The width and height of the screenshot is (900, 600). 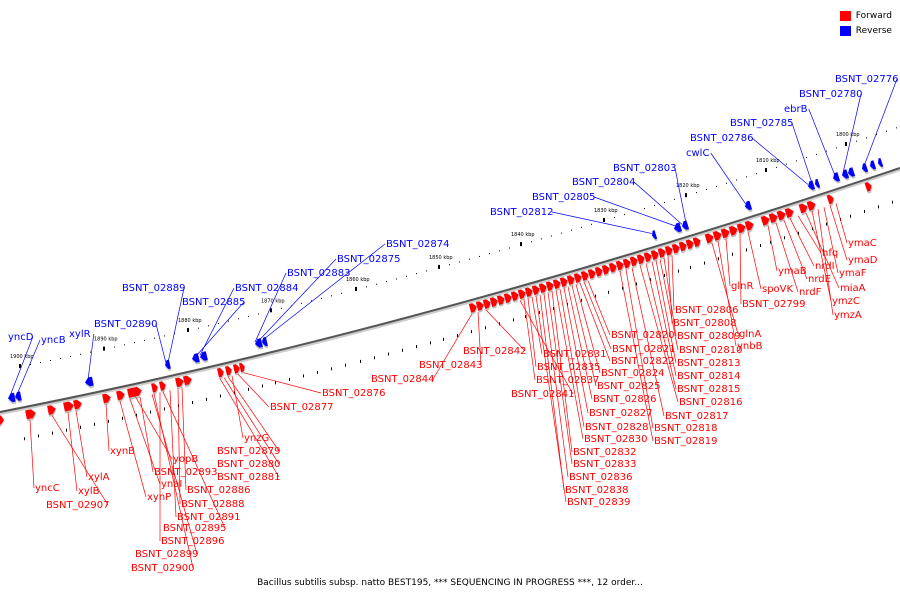 What do you see at coordinates (248, 477) in the screenshot?
I see `gene-label-bsnt-02881: BSNT_02881` at bounding box center [248, 477].